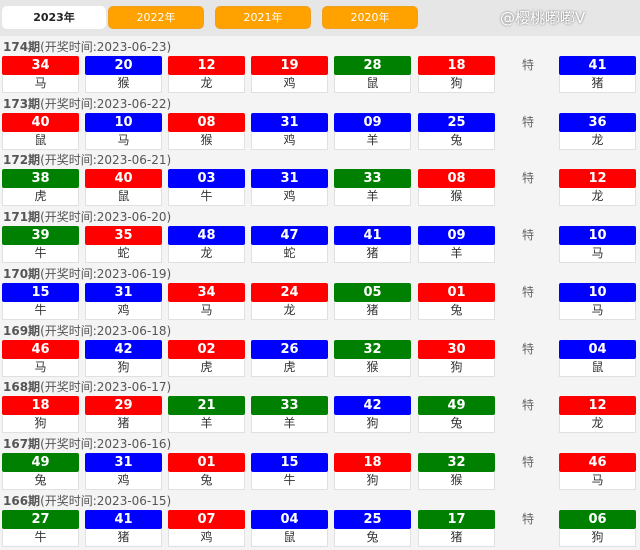 The height and width of the screenshot is (550, 640). Describe the element at coordinates (456, 349) in the screenshot. I see `ball-number: 30` at that location.